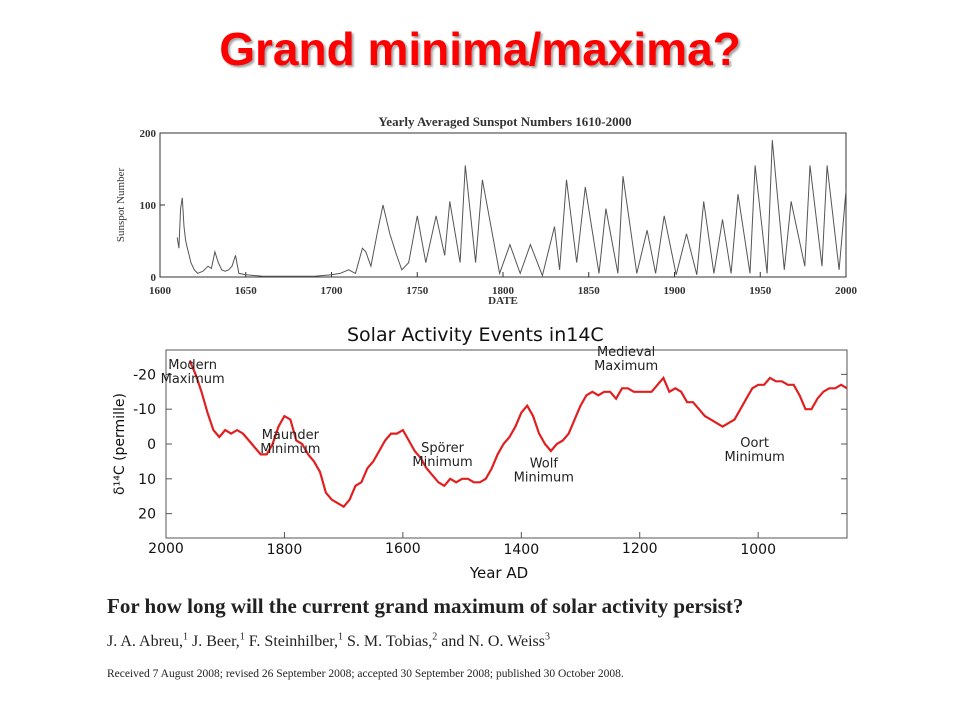  Describe the element at coordinates (511, 209) in the screenshot. I see `sunspot-series-line` at that location.